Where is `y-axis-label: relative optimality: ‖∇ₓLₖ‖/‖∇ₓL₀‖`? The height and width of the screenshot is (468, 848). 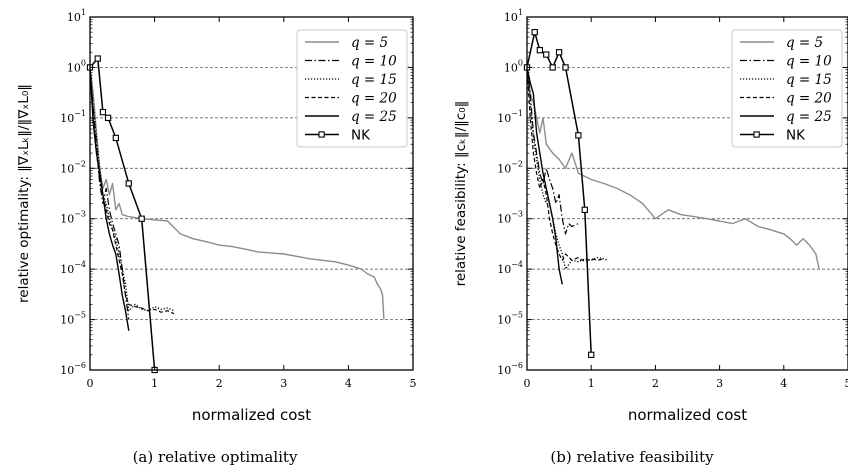 y-axis-label: relative optimality: ‖∇ₓLₖ‖/‖∇ₓL₀‖ is located at coordinates (24, 193).